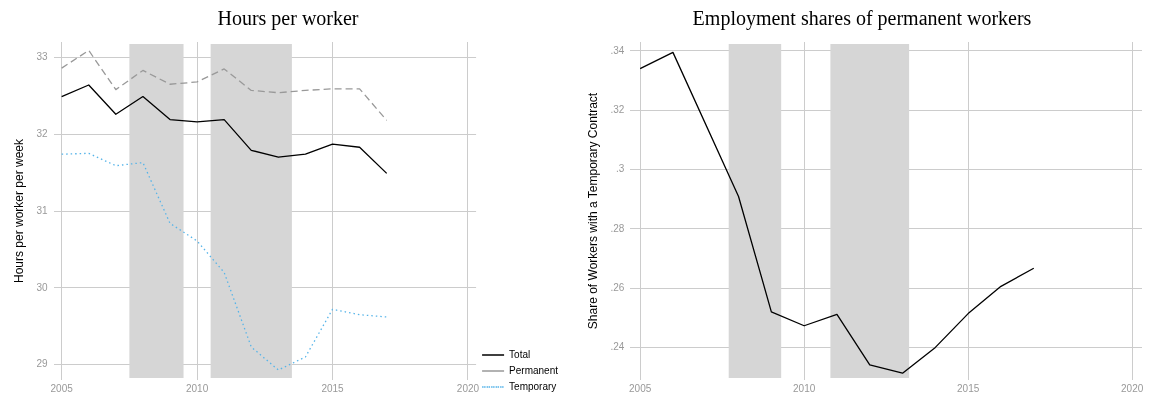 The image size is (1161, 405). Describe the element at coordinates (42, 210) in the screenshot. I see `y-tick-label: 31` at that location.